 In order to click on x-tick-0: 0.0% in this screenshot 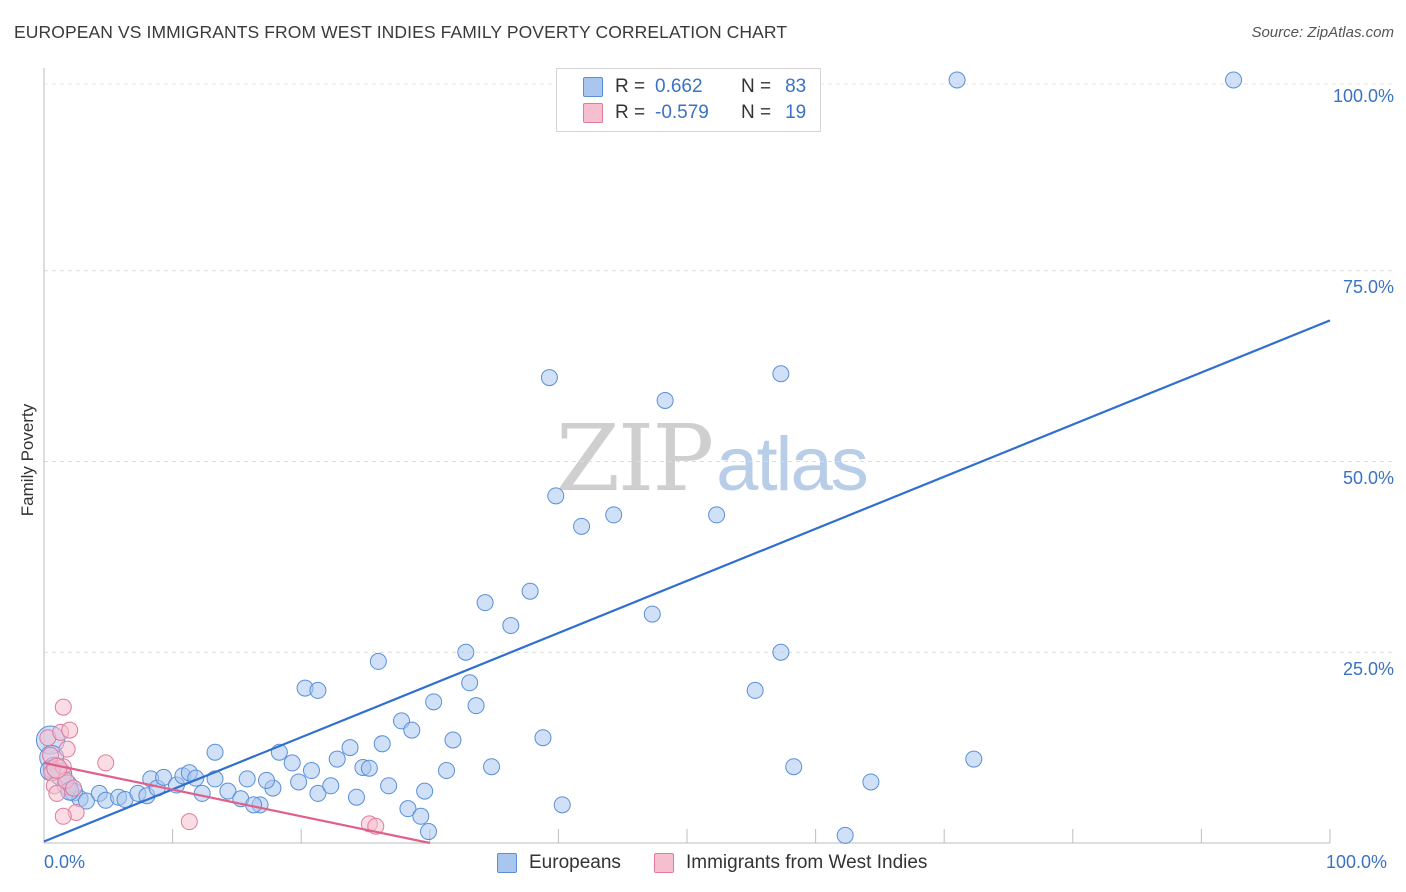, I will do `click(65, 862)`.